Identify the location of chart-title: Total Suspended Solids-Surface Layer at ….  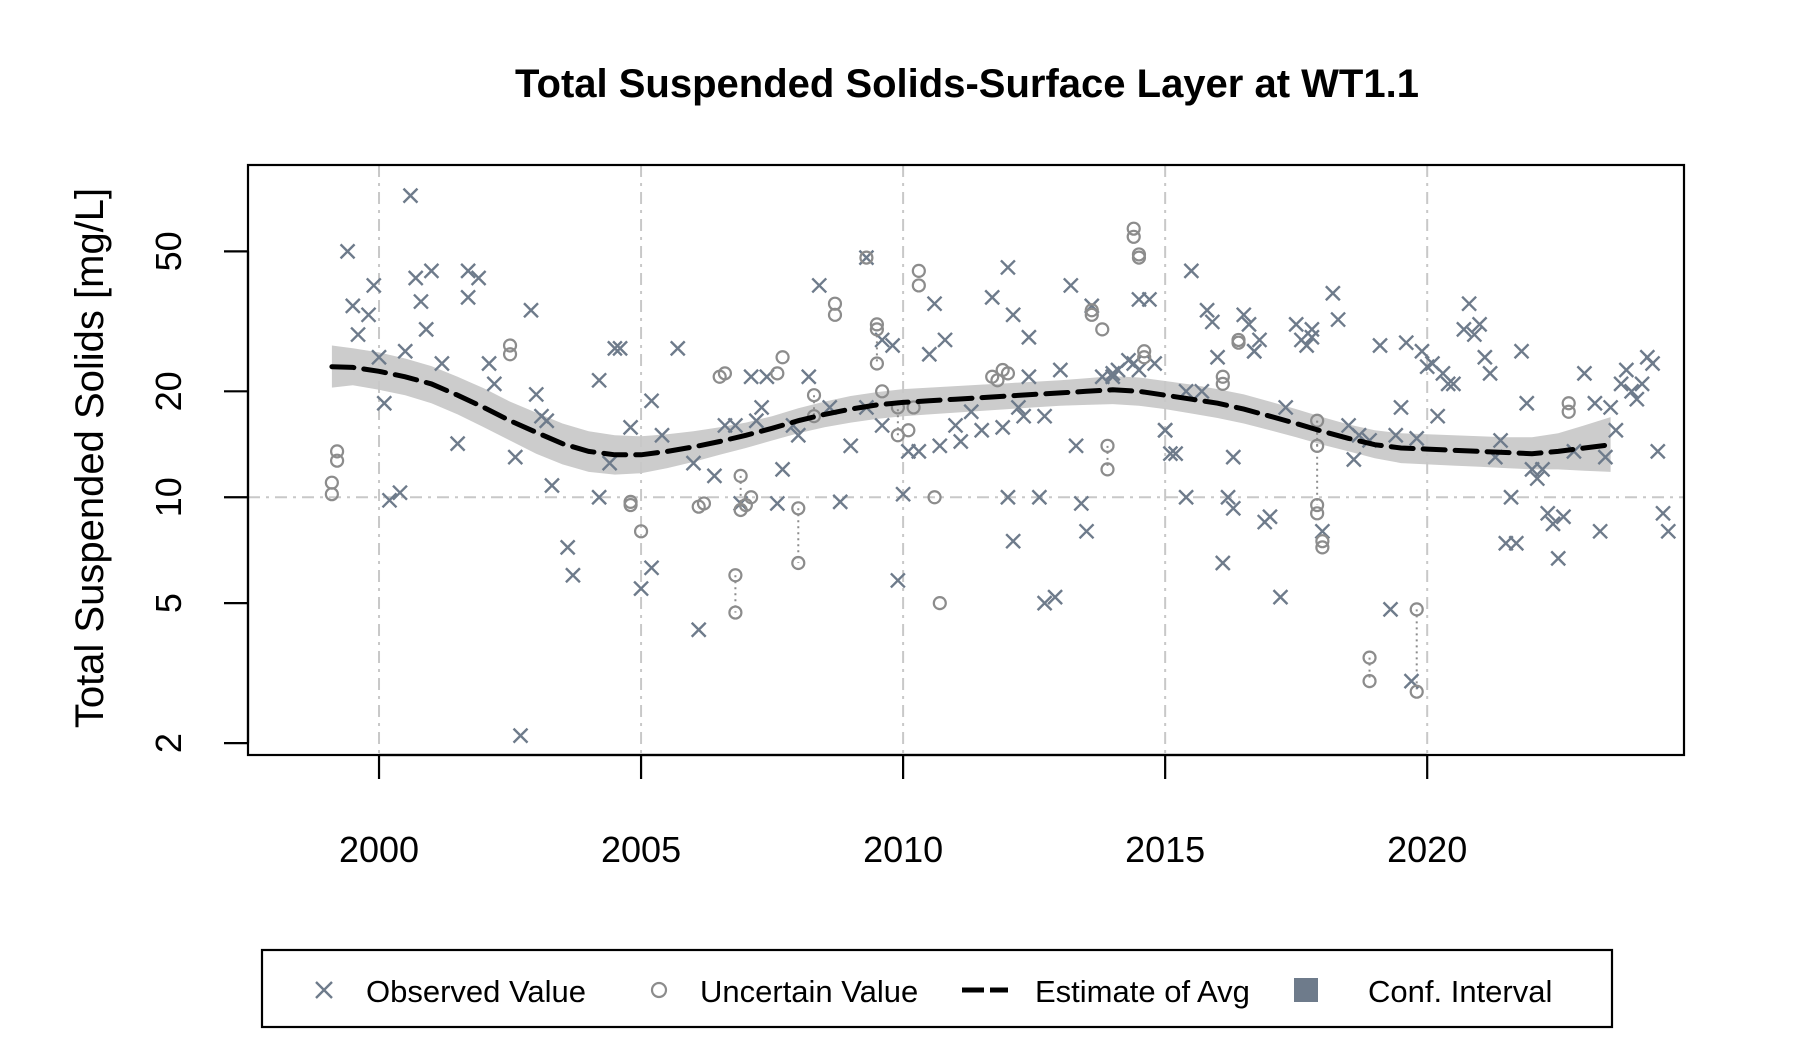
(967, 84).